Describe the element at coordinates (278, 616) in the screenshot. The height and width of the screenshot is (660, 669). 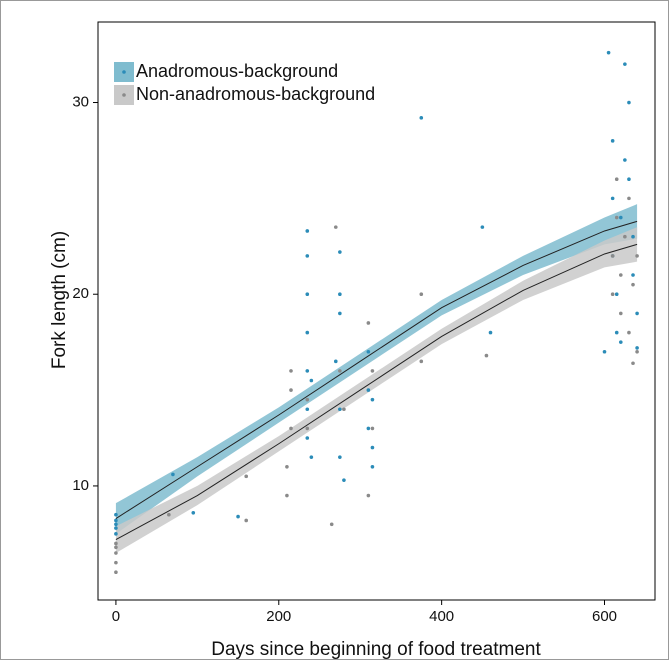
I see `x-tick-label: 200` at that location.